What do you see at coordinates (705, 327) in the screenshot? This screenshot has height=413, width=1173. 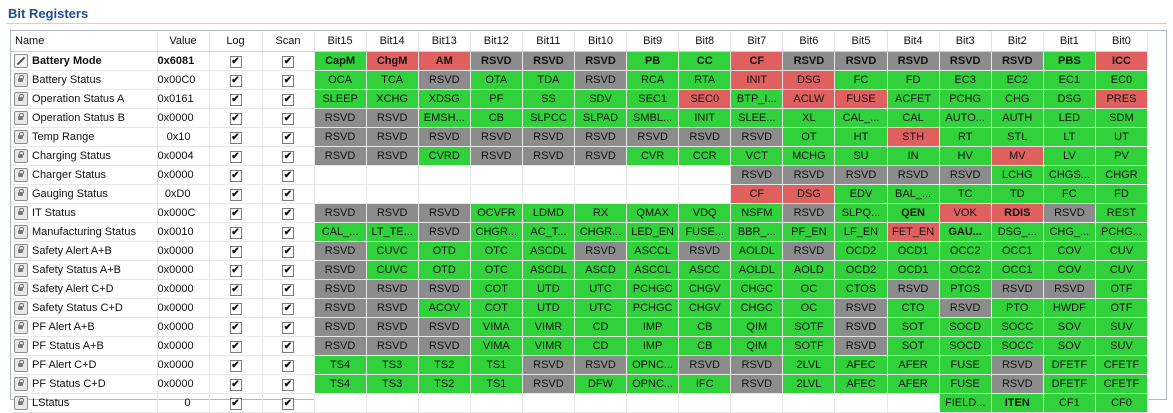 I see `bit-cell: CB` at bounding box center [705, 327].